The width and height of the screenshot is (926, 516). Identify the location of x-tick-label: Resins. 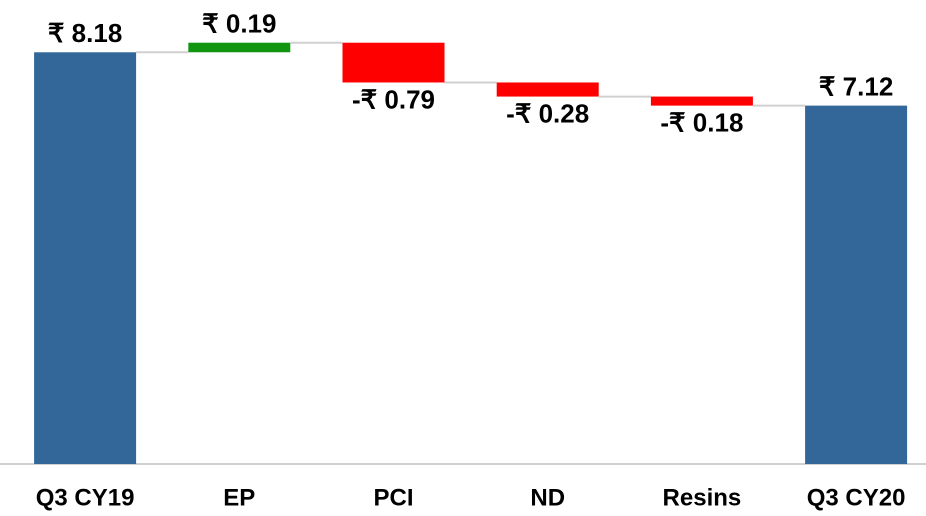
(702, 497).